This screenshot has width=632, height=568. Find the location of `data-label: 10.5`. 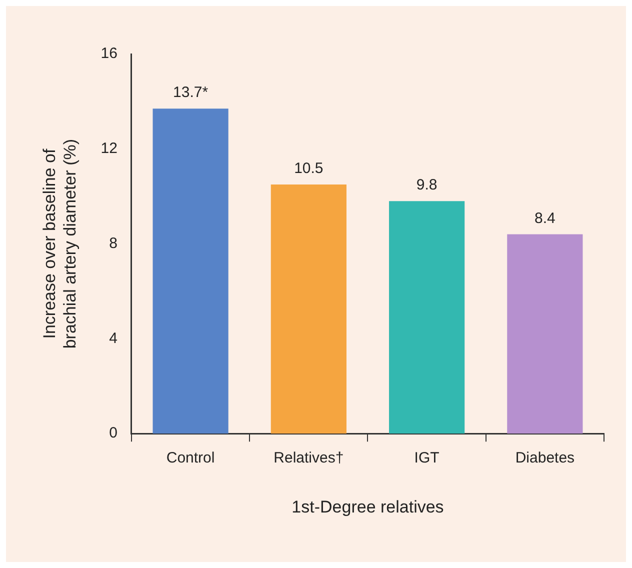

data-label: 10.5 is located at coordinates (309, 169).